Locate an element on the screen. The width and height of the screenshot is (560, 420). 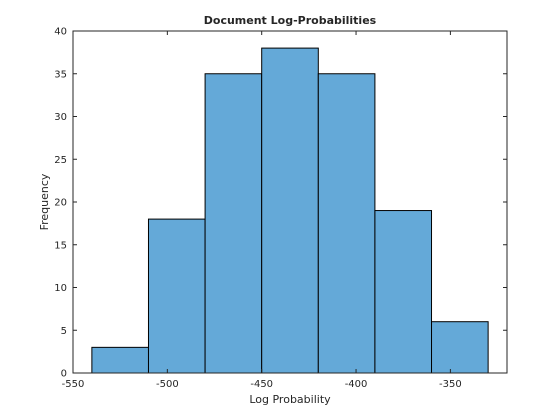
y-tick-label: 15 is located at coordinates (60, 245).